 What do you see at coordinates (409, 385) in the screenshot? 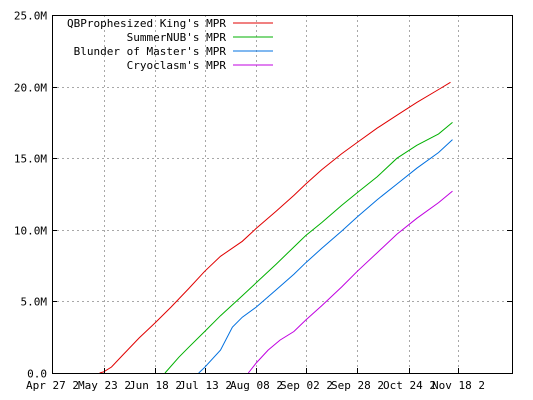
I see `x-tick-label: Oct 24 2` at bounding box center [409, 385].